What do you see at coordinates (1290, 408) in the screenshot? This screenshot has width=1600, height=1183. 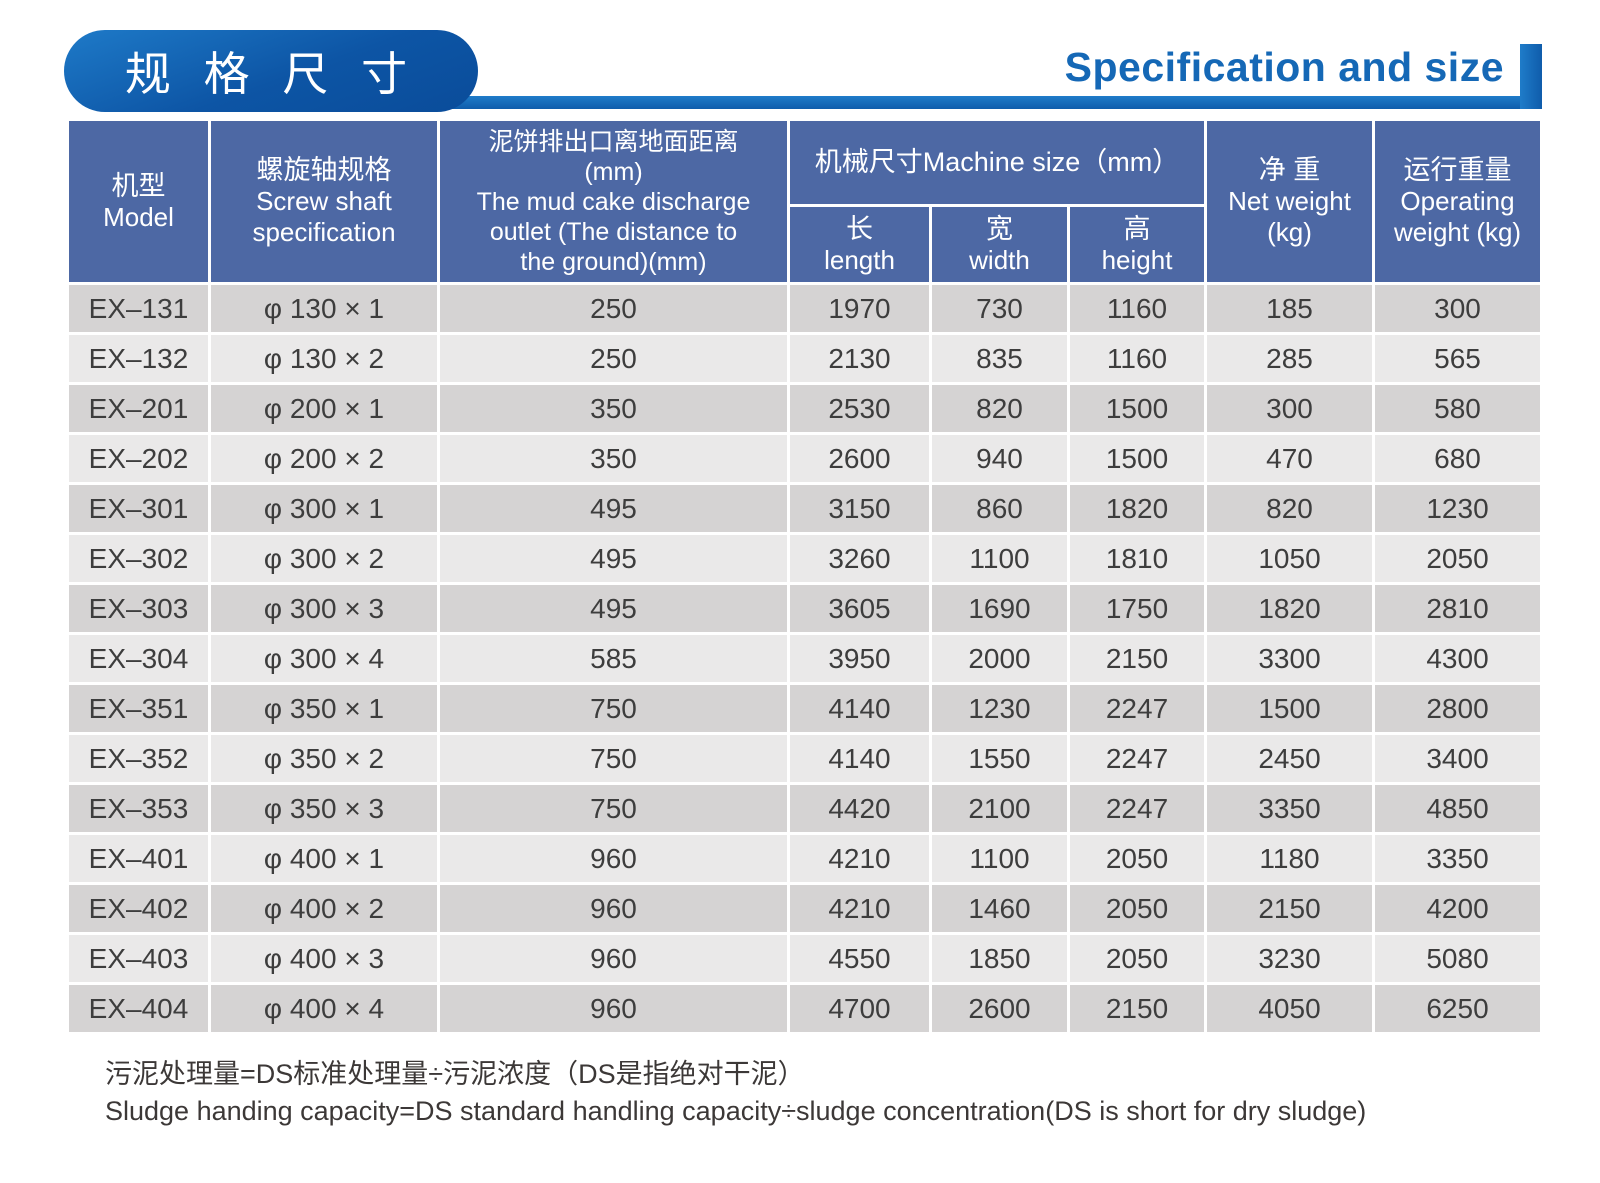 I see `cell-net-weight: 300` at bounding box center [1290, 408].